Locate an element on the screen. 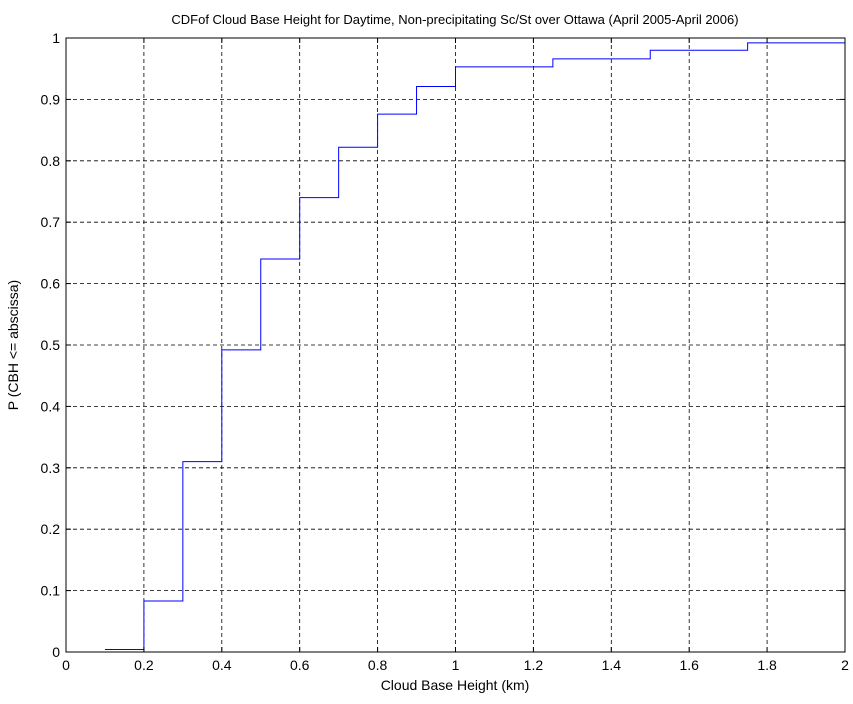 The image size is (853, 704). y-tick-label: 0.6 is located at coordinates (51, 284).